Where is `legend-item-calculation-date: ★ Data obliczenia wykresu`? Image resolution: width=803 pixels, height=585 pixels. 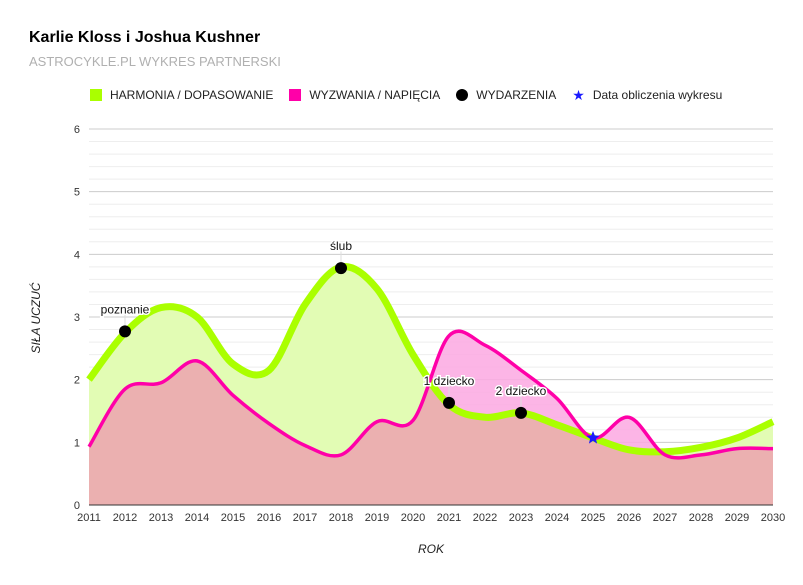 legend-item-calculation-date: ★ Data obliczenia wykresu is located at coordinates (647, 95).